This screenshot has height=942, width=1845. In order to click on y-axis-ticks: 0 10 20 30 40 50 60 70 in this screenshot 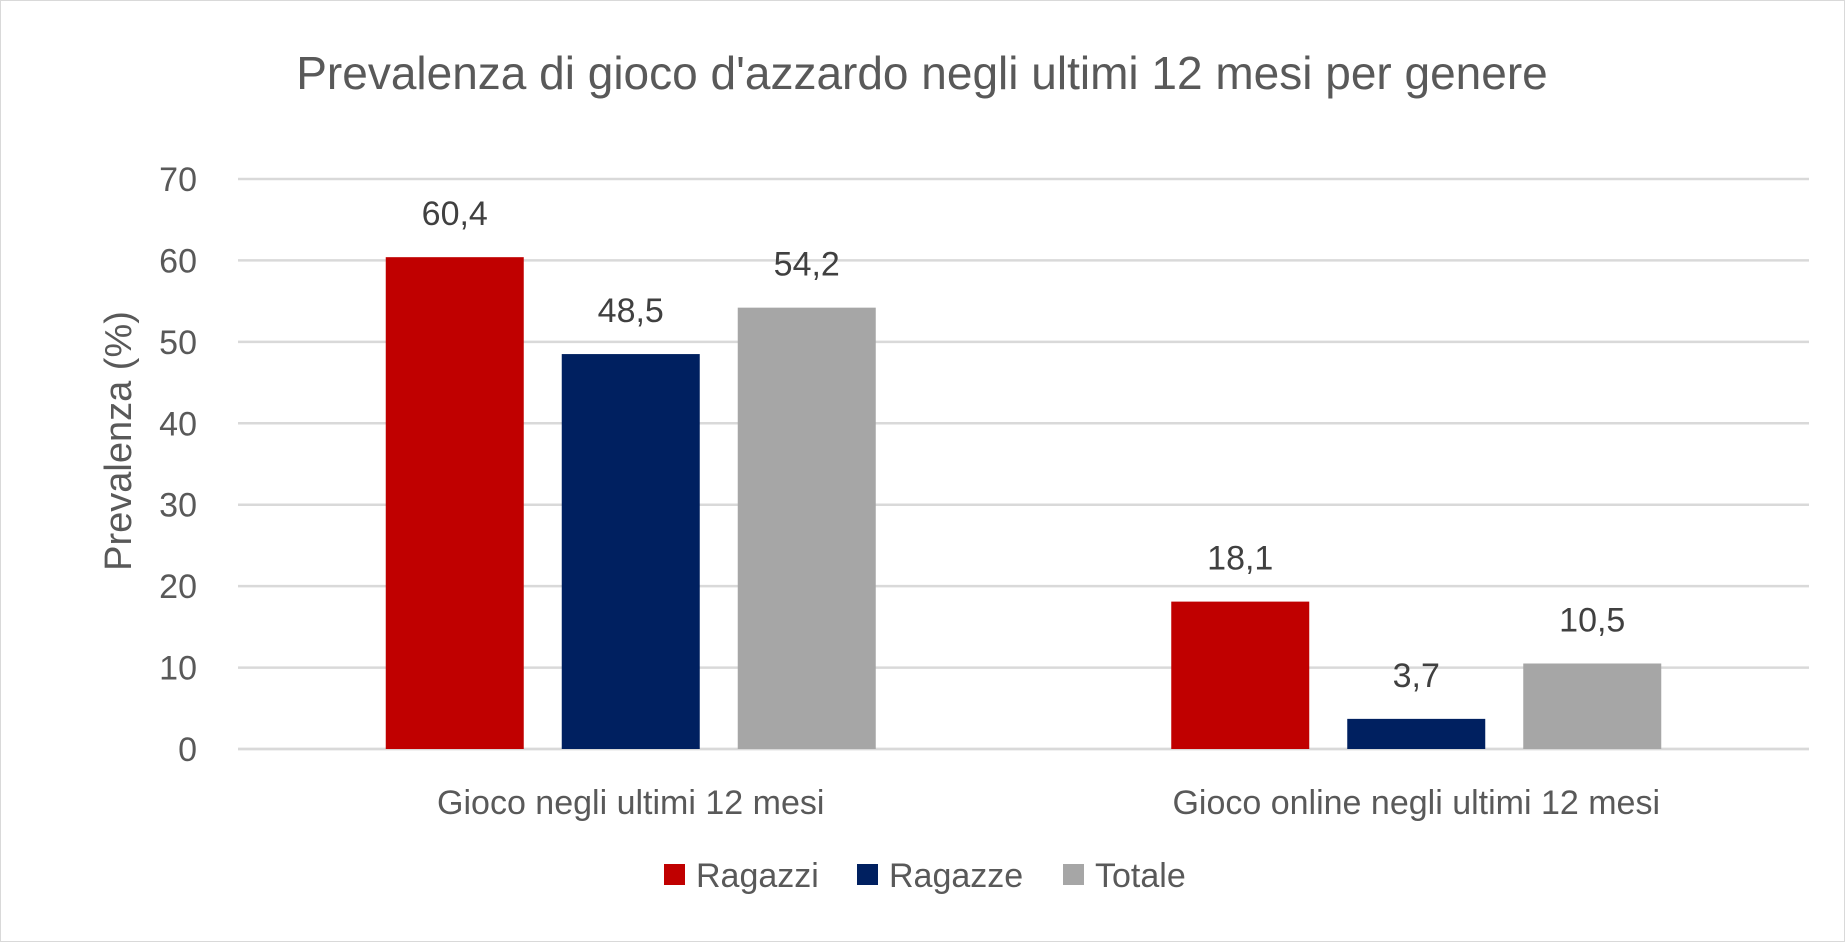, I will do `click(178, 465)`.